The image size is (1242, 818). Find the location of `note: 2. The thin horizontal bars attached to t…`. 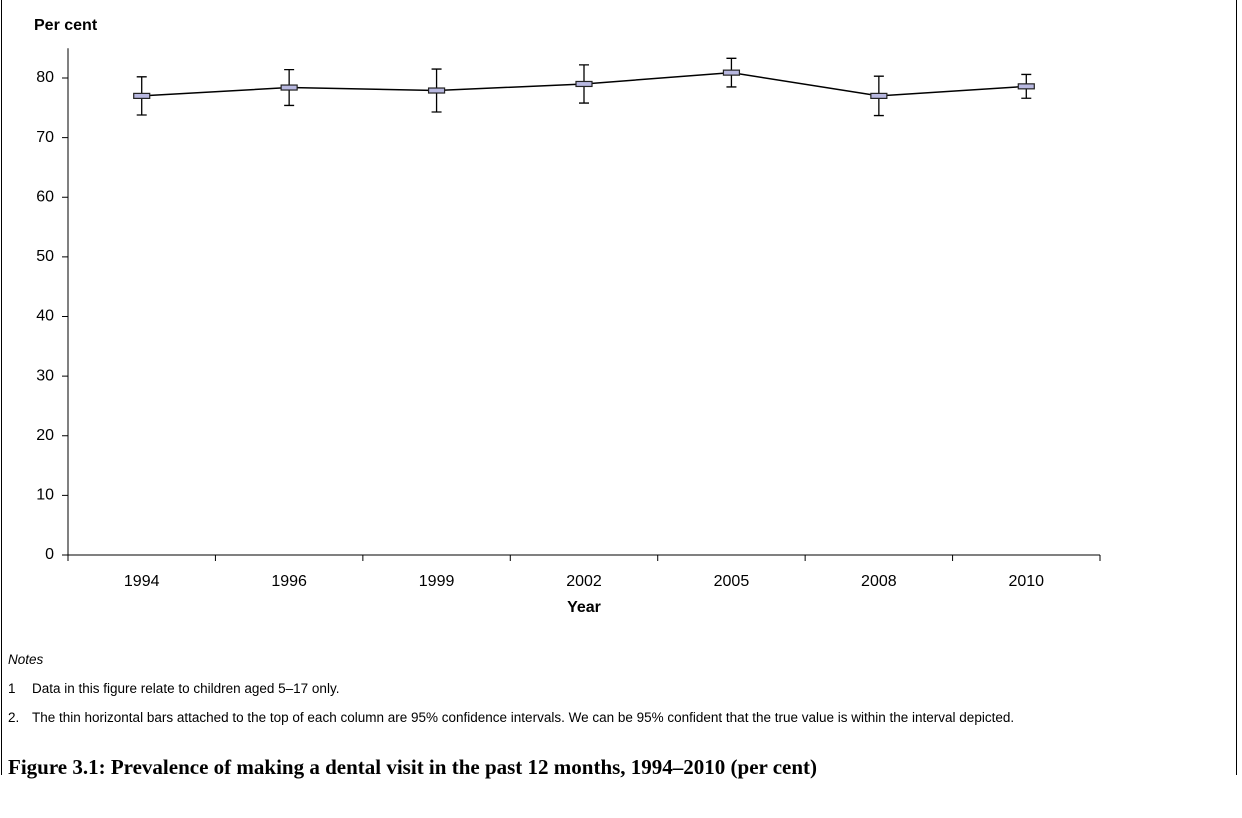

note: 2. The thin horizontal bars attached to t… is located at coordinates (568, 717).